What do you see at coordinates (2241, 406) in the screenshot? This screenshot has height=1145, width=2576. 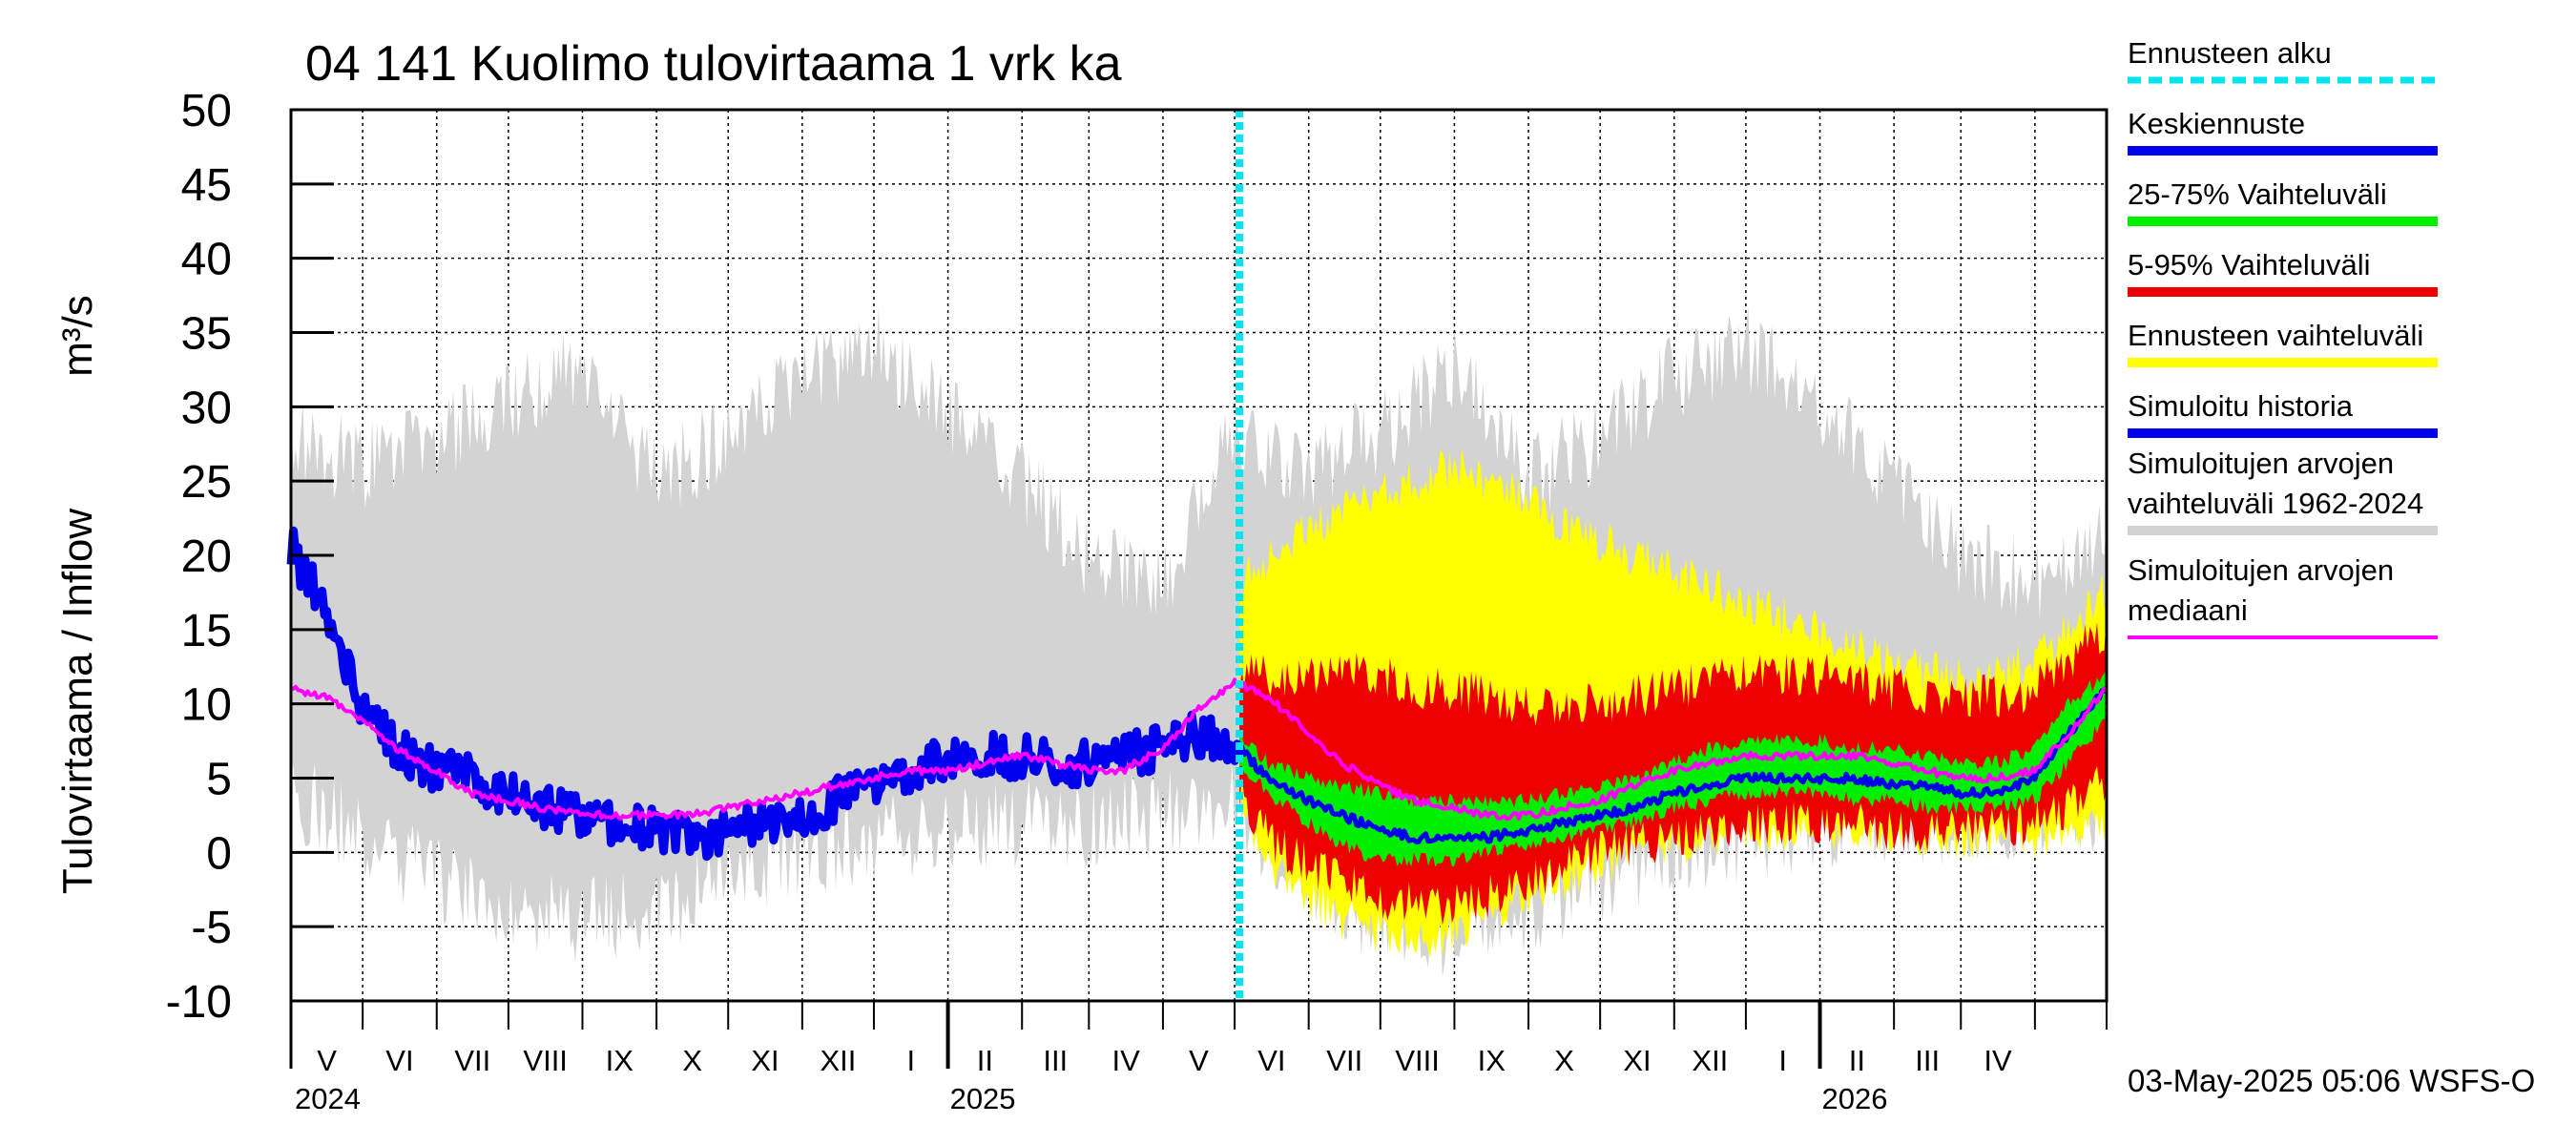 I see `legend-label: Simuloitu historia` at bounding box center [2241, 406].